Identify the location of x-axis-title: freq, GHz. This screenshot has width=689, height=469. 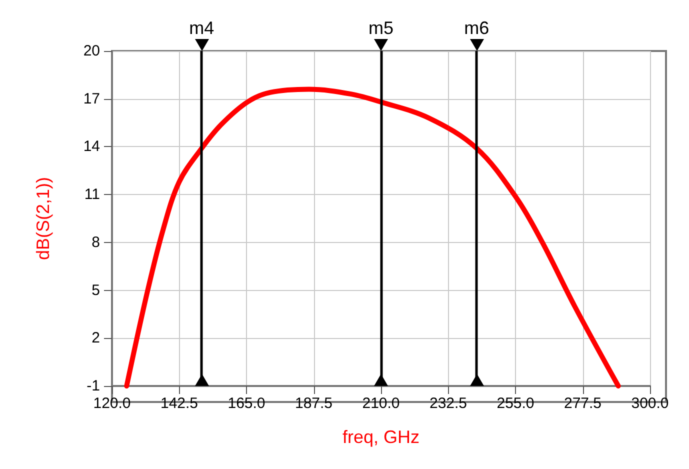
(381, 437).